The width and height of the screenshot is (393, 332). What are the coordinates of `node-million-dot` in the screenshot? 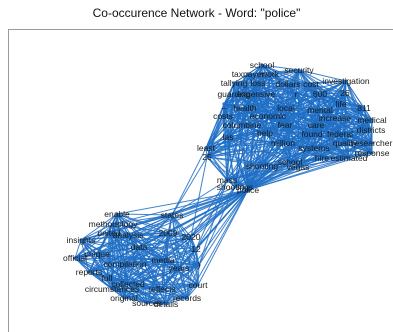 It's located at (283, 143).